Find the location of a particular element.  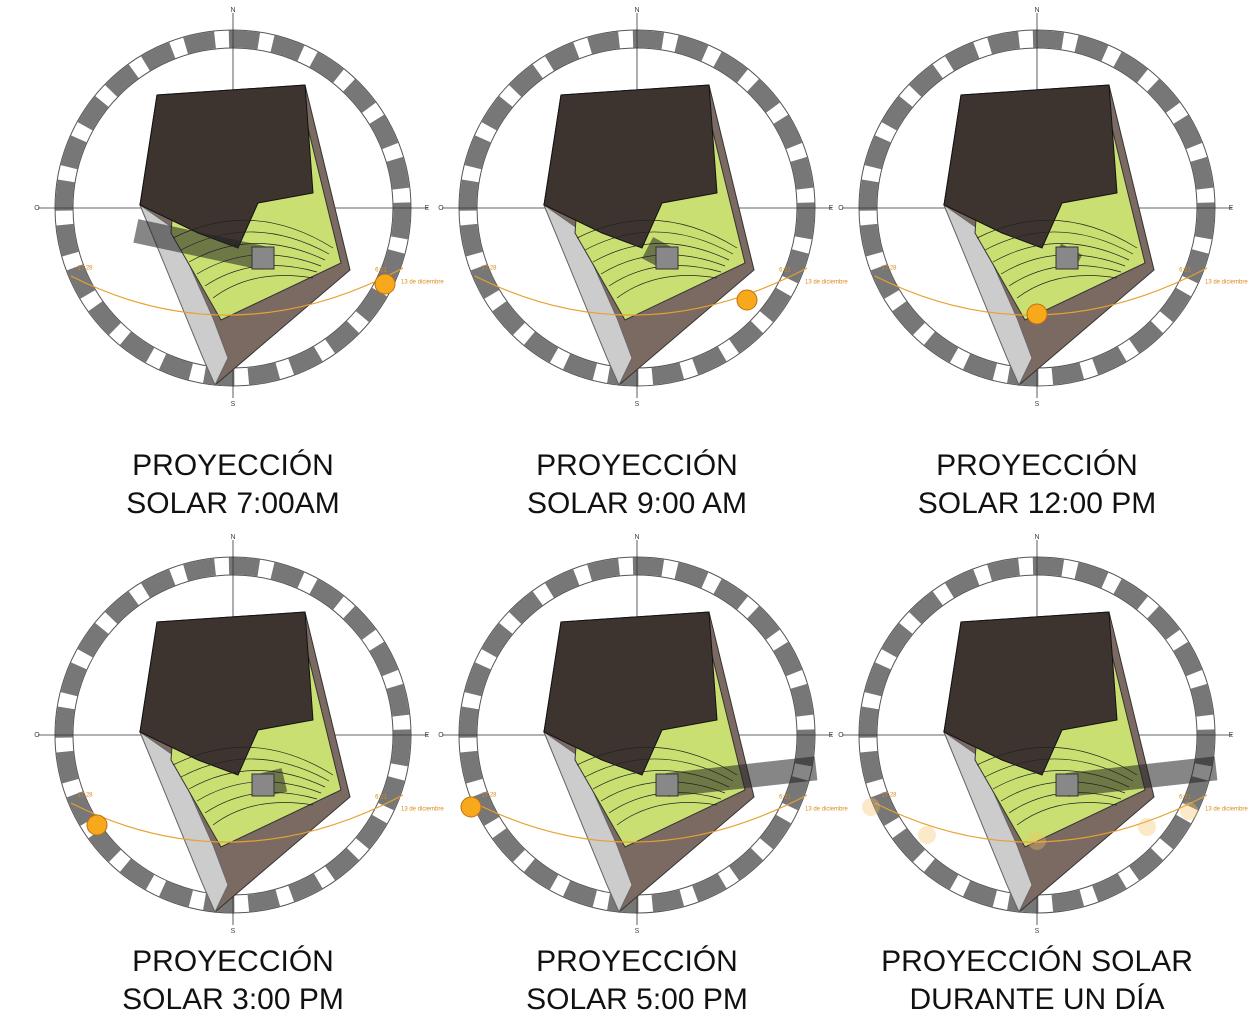

panel-title: SOLAR 7:00AM is located at coordinates (232, 503).